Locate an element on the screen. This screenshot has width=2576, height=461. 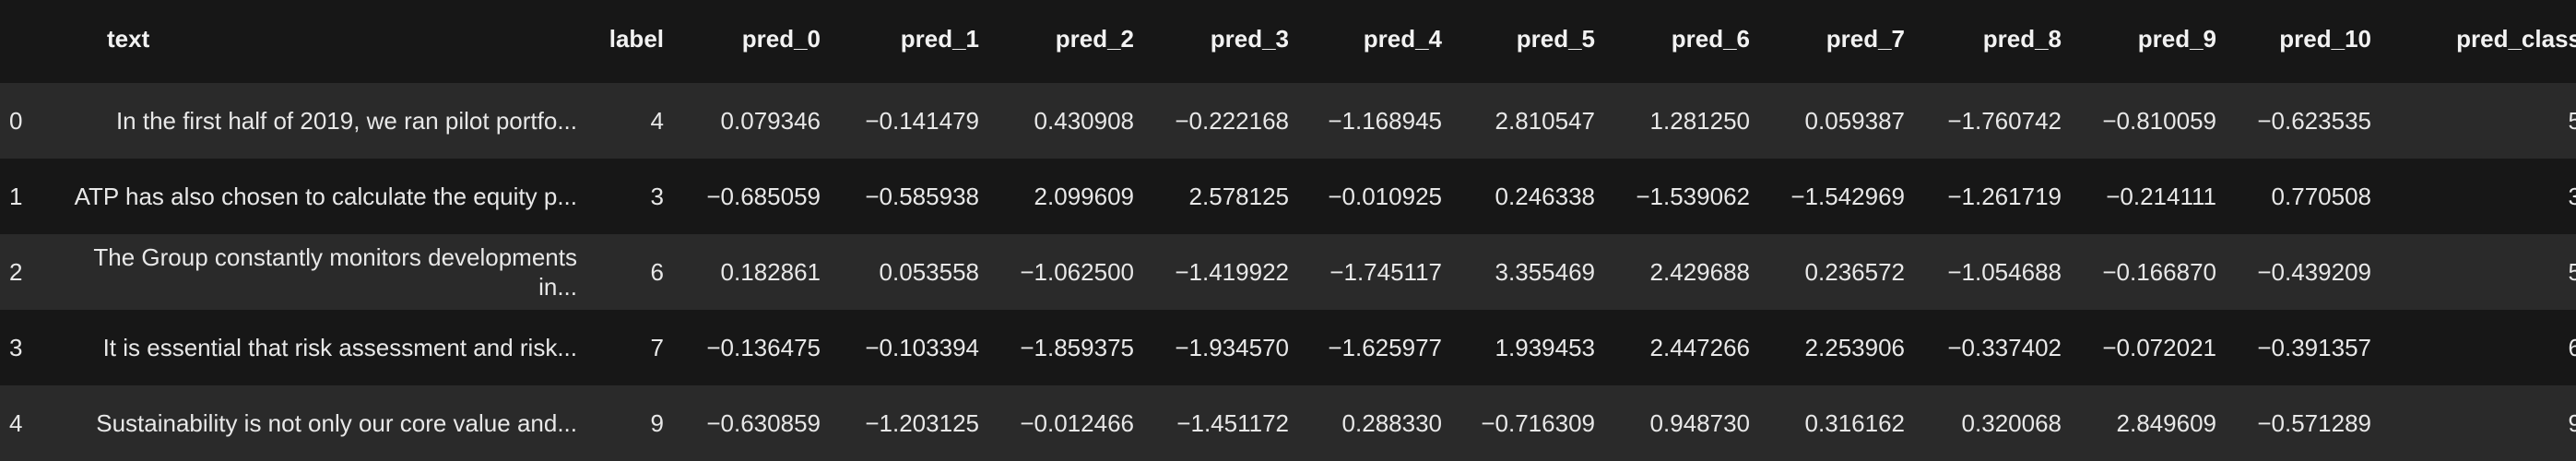
column-header-pred-10: pred_10 is located at coordinates (2325, 39).